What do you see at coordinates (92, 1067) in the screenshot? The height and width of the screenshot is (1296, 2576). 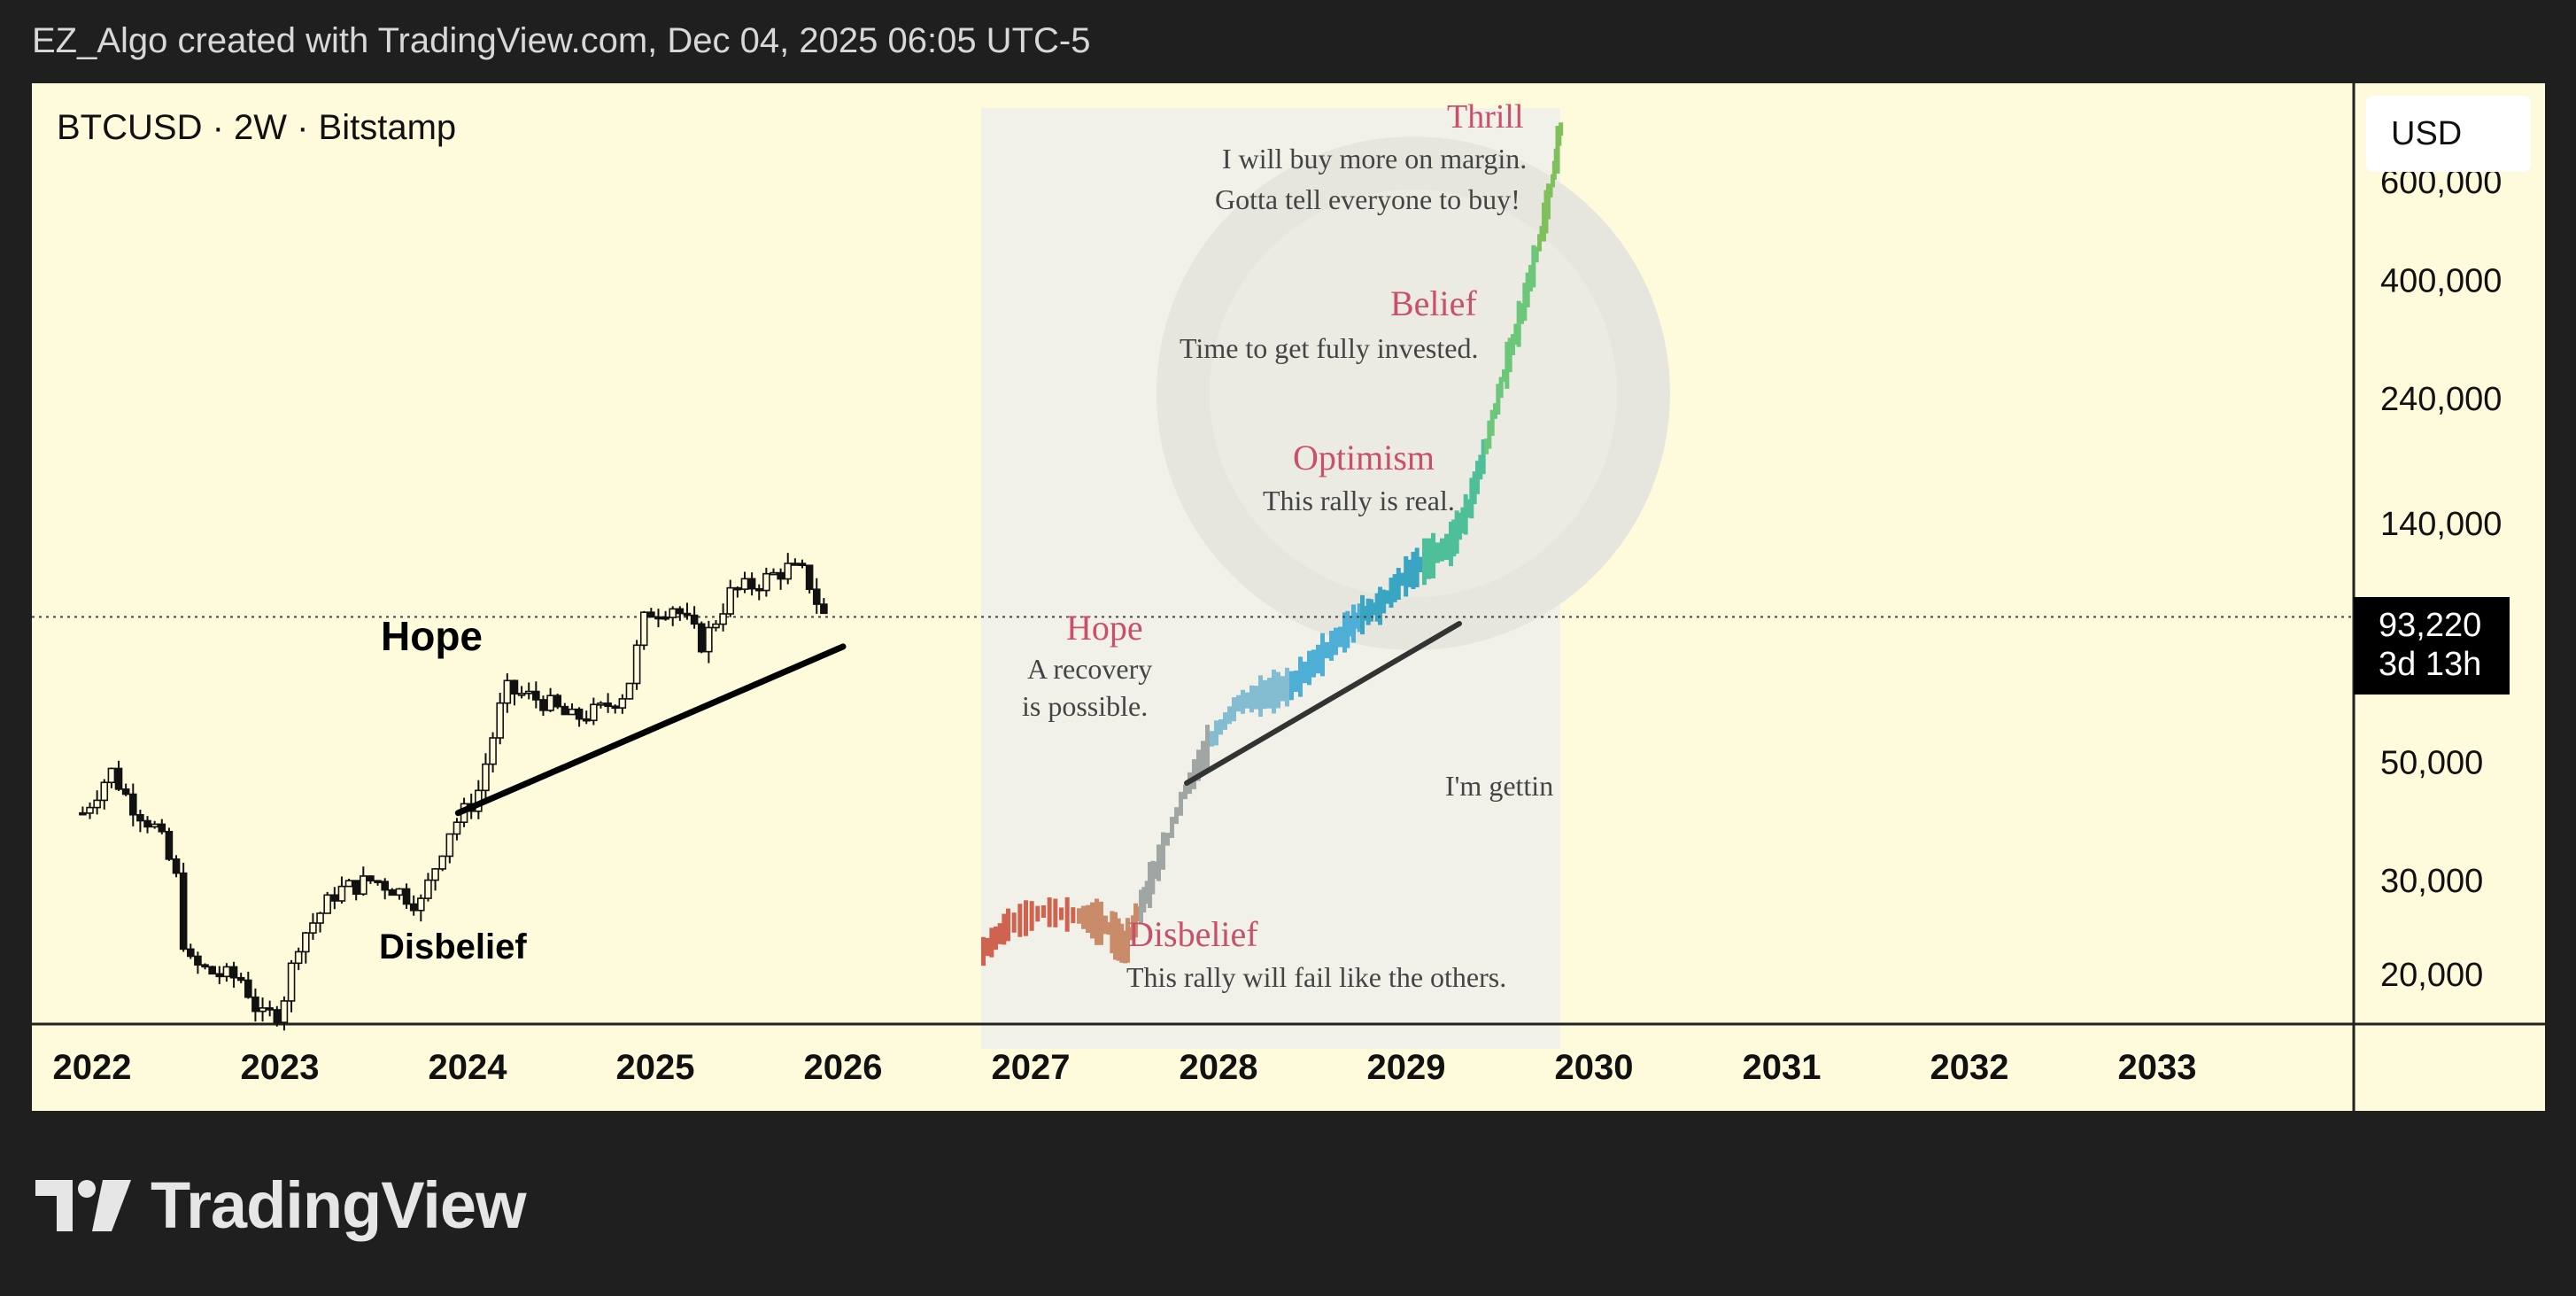 I see `x-tick-label: 2022` at bounding box center [92, 1067].